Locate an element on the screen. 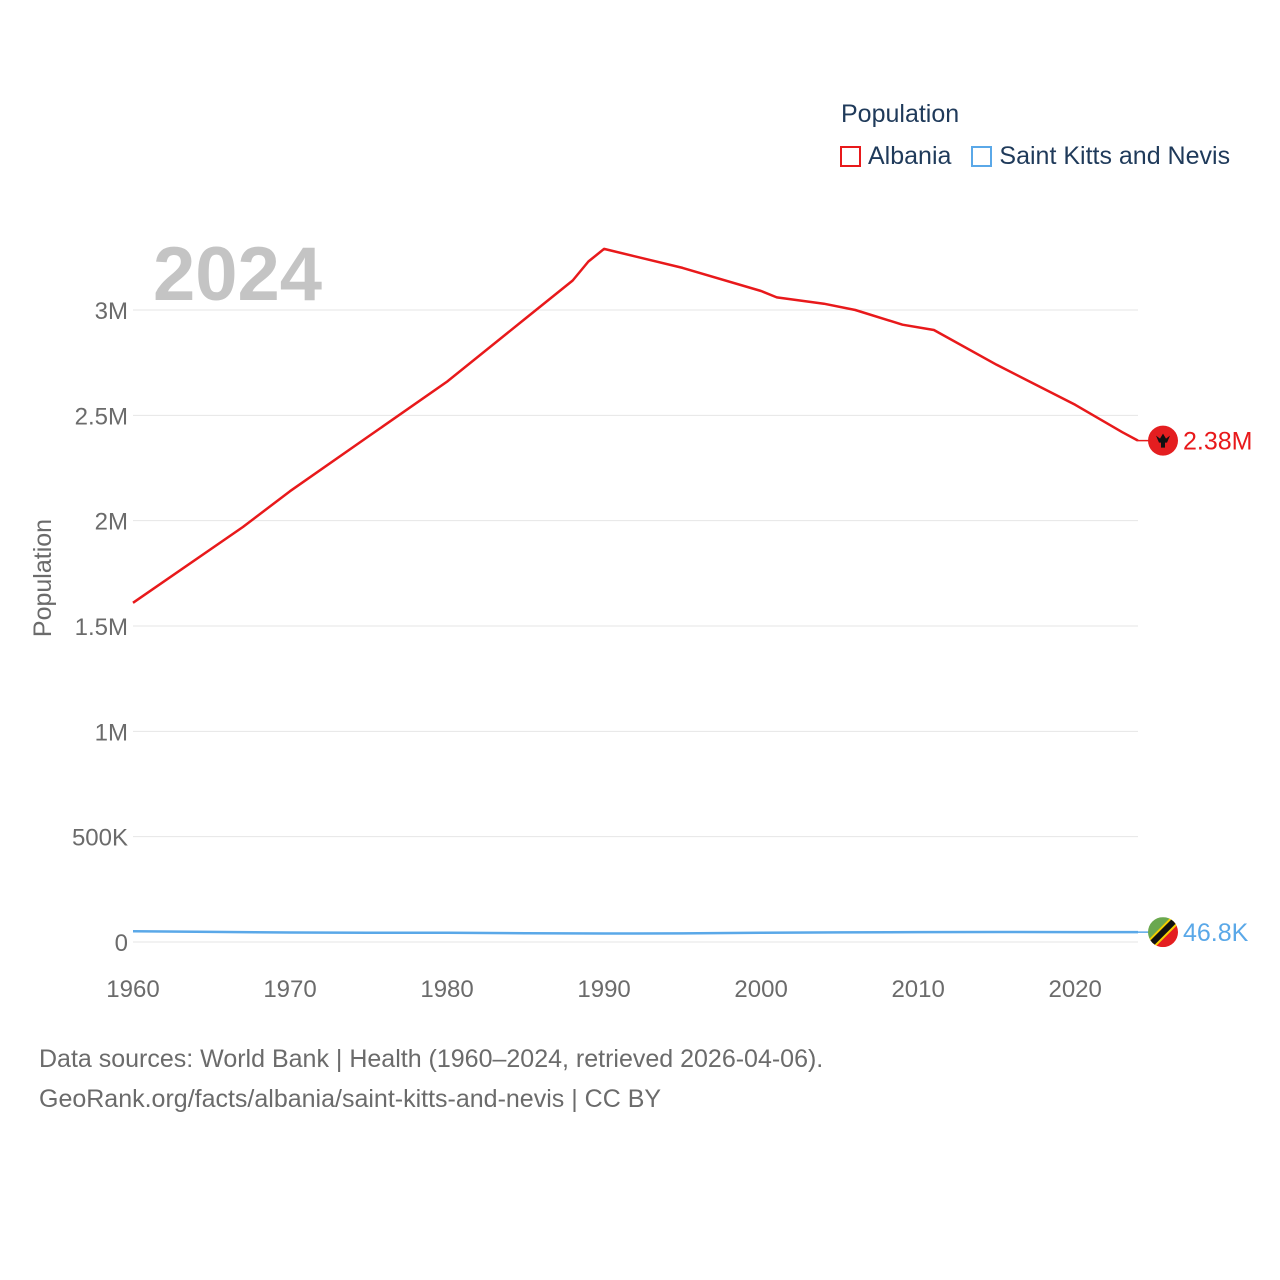 This screenshot has width=1280, height=1280. legend-label-saint-kitts-and-nevis: Saint Kitts and Nevis is located at coordinates (1115, 156).